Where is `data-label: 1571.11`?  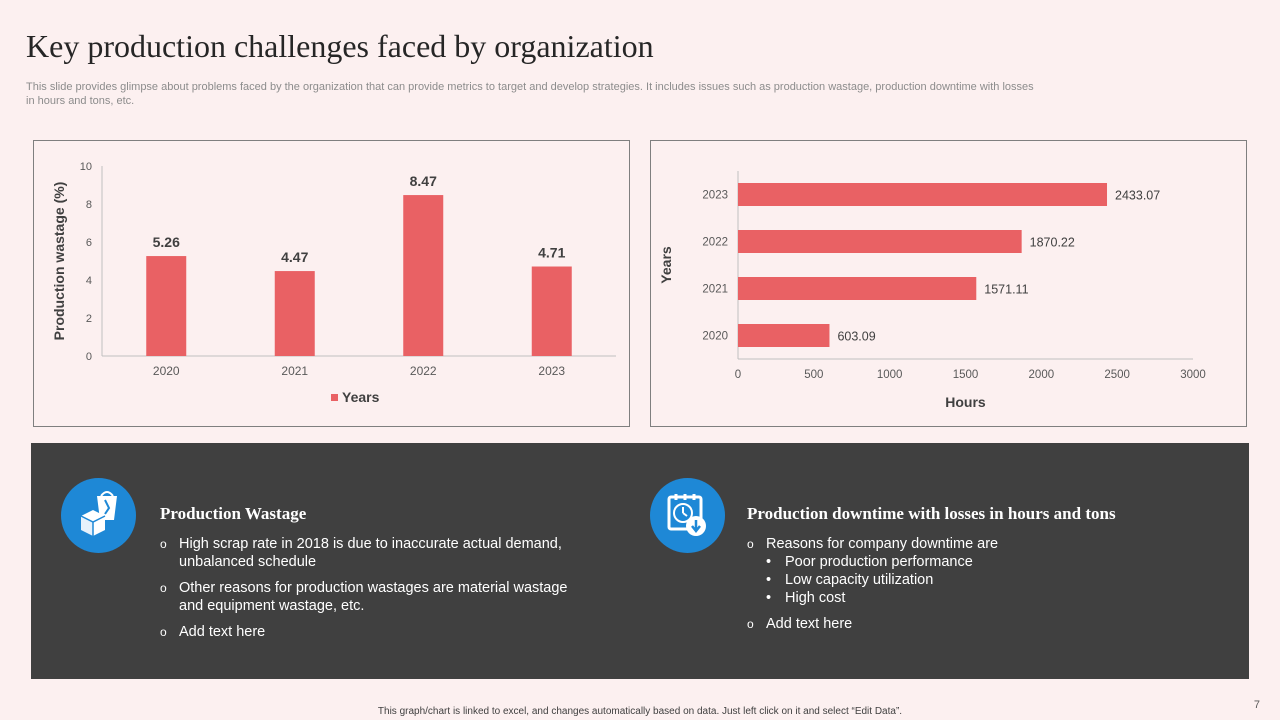 data-label: 1571.11 is located at coordinates (1006, 290).